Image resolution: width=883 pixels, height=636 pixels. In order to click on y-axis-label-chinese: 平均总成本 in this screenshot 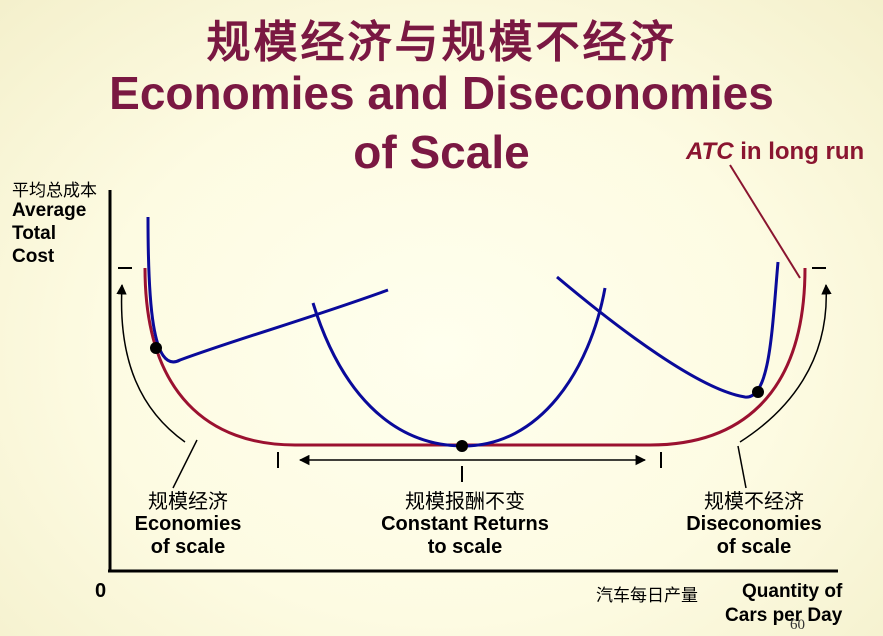, I will do `click(54, 191)`.